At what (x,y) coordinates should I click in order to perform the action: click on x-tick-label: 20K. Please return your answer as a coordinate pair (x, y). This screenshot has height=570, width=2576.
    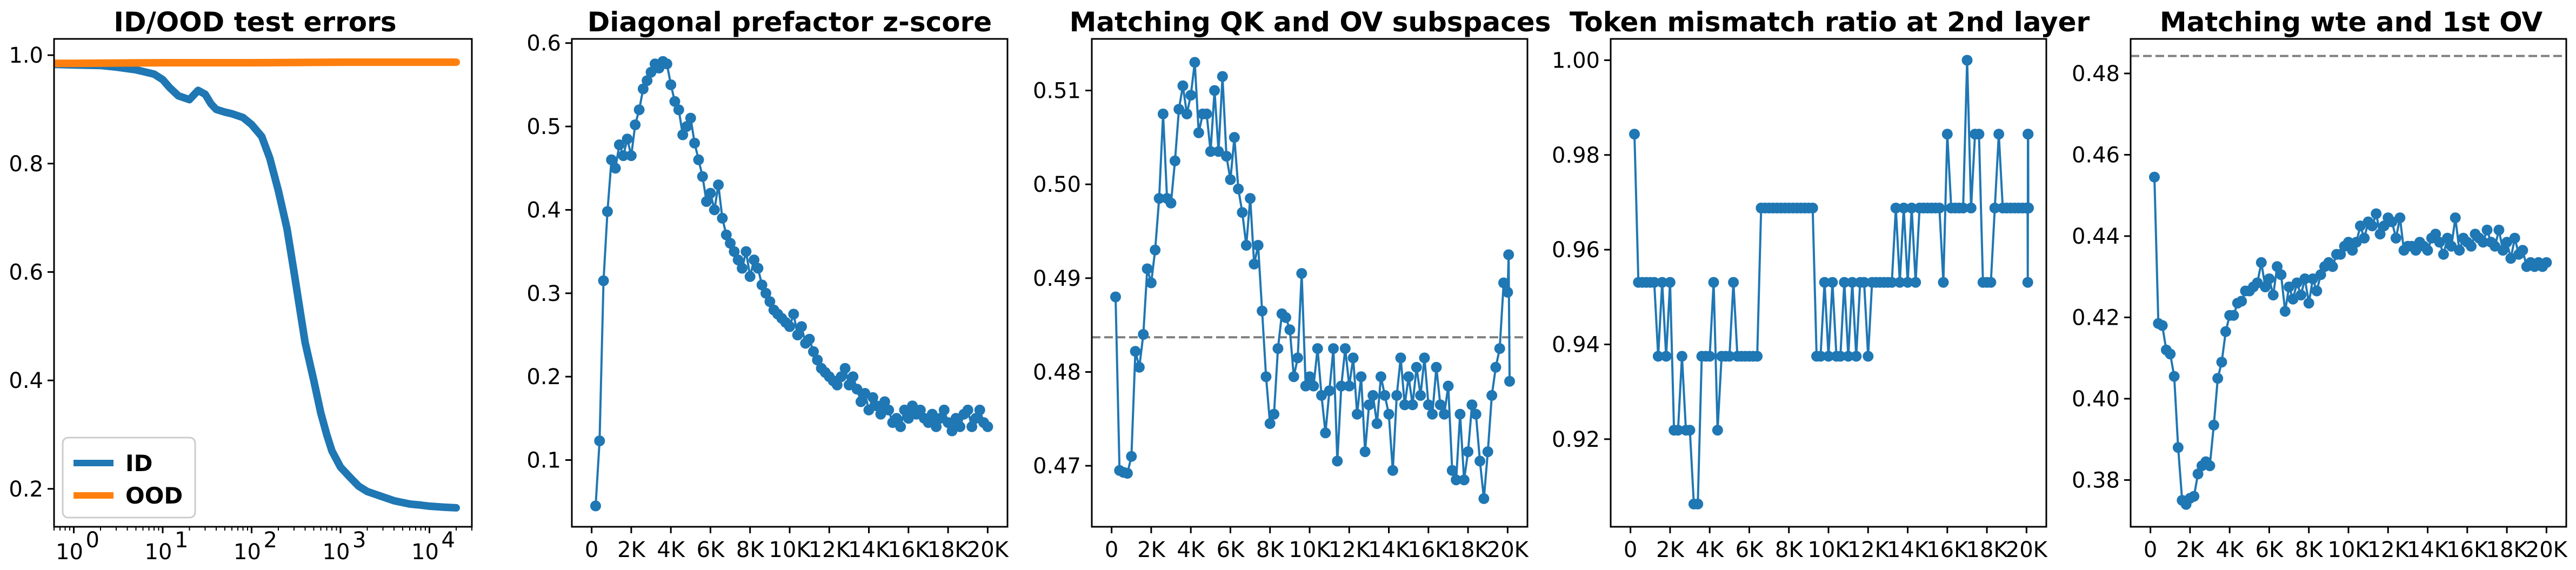
    Looking at the image, I should click on (989, 550).